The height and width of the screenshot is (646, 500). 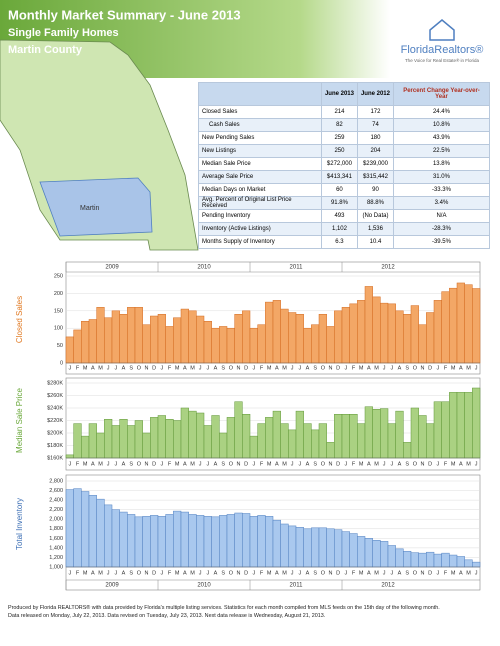 What do you see at coordinates (90, 208) in the screenshot?
I see `map-label: Martin` at bounding box center [90, 208].